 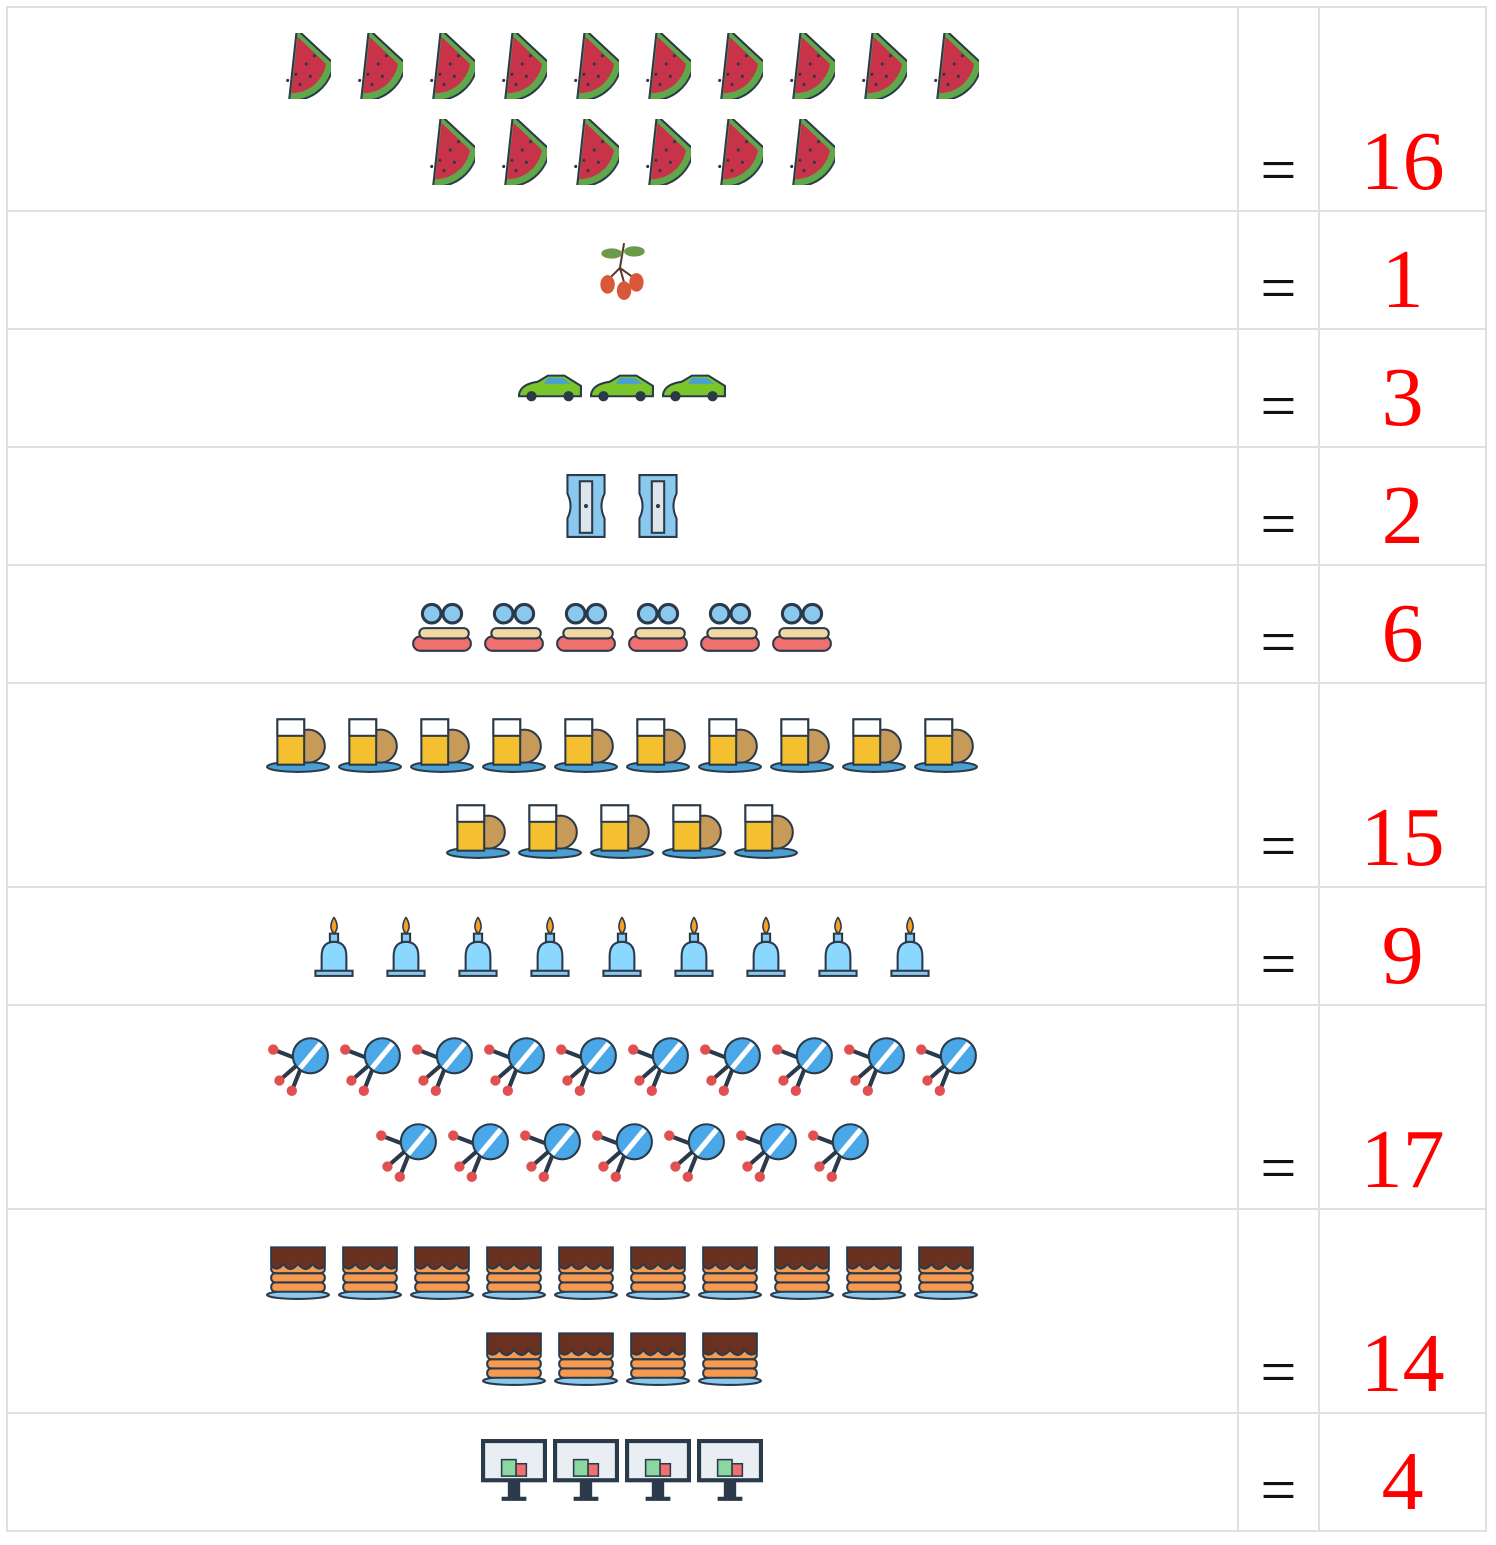 I want to click on row: = 2, so click(x=746, y=506).